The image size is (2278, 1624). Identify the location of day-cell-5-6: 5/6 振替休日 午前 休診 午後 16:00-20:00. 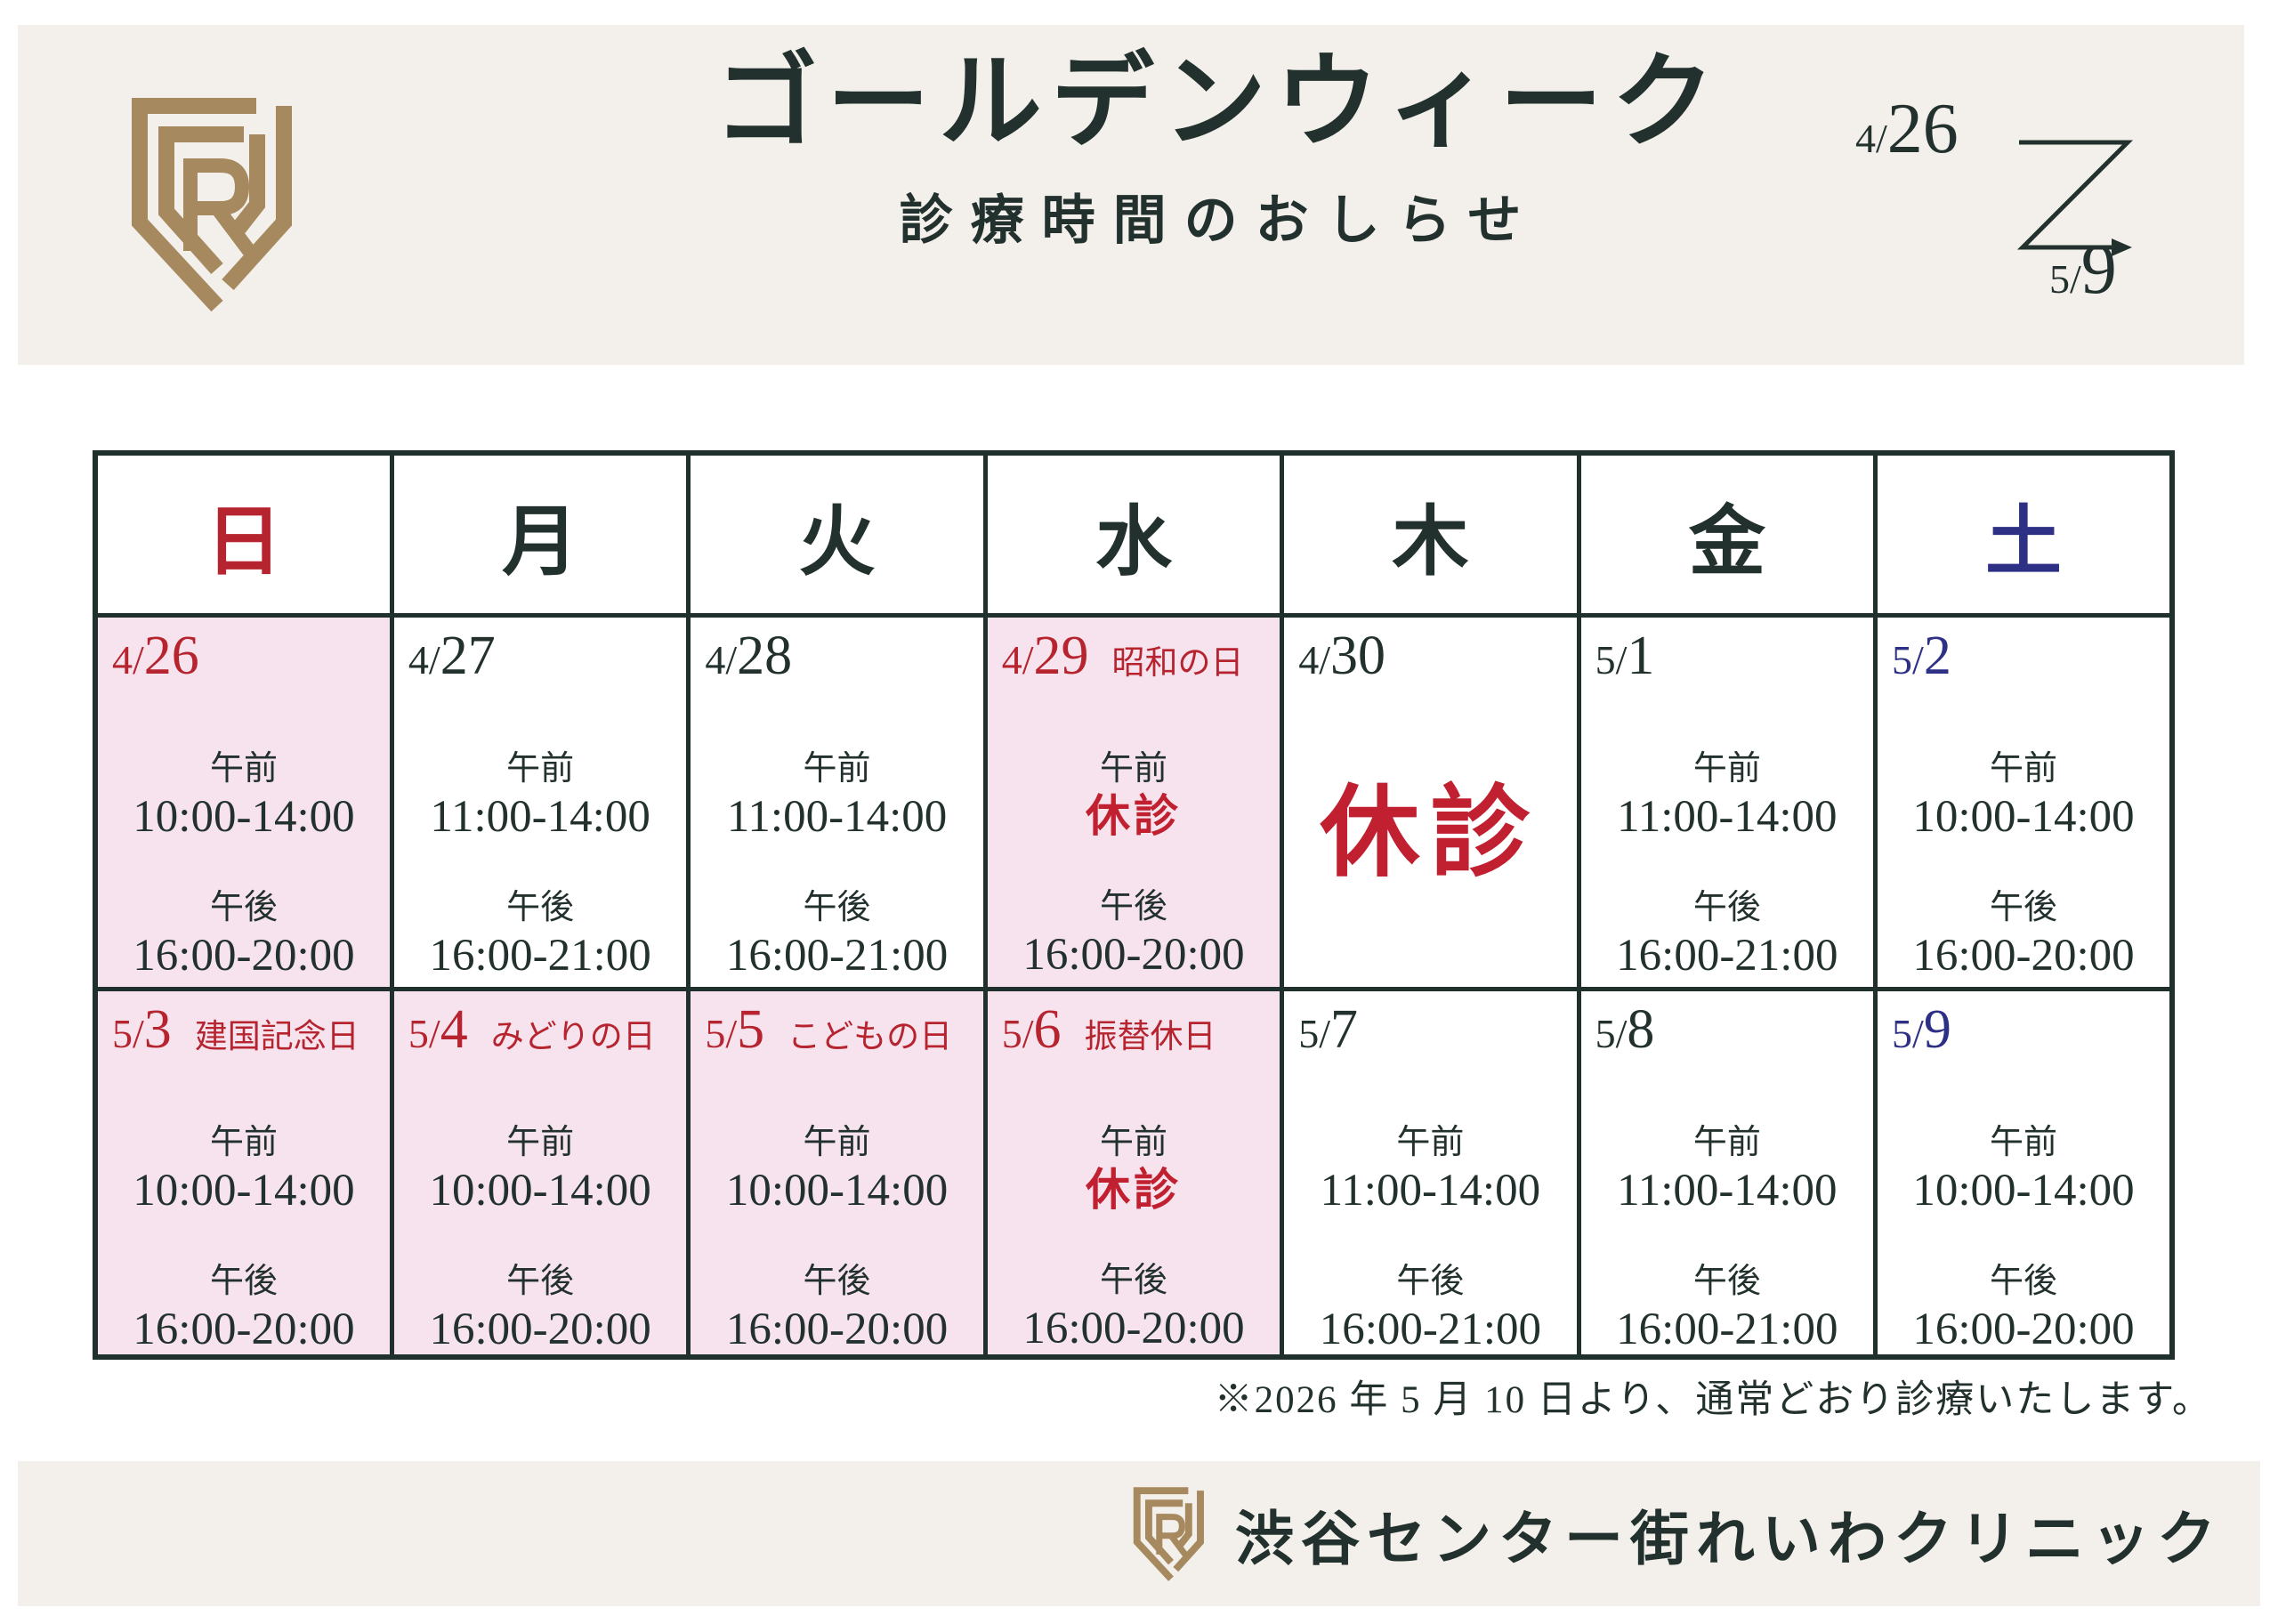
(1133, 1173).